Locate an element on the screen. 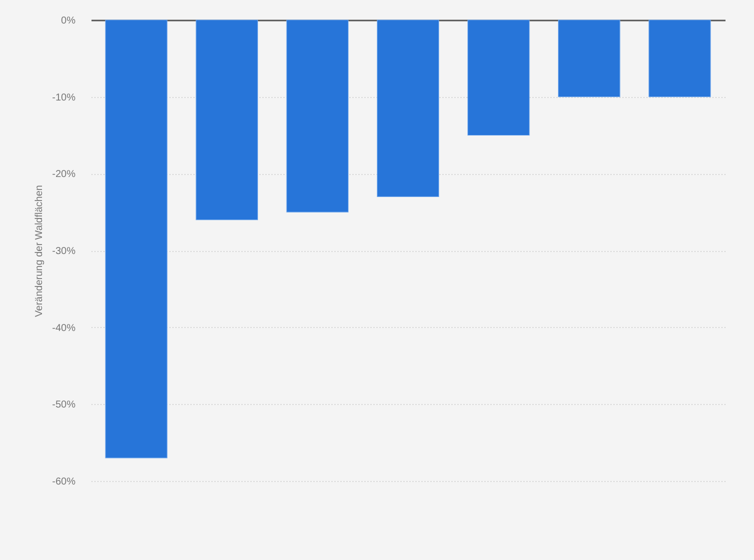  y-tick-label: 0% is located at coordinates (68, 21).